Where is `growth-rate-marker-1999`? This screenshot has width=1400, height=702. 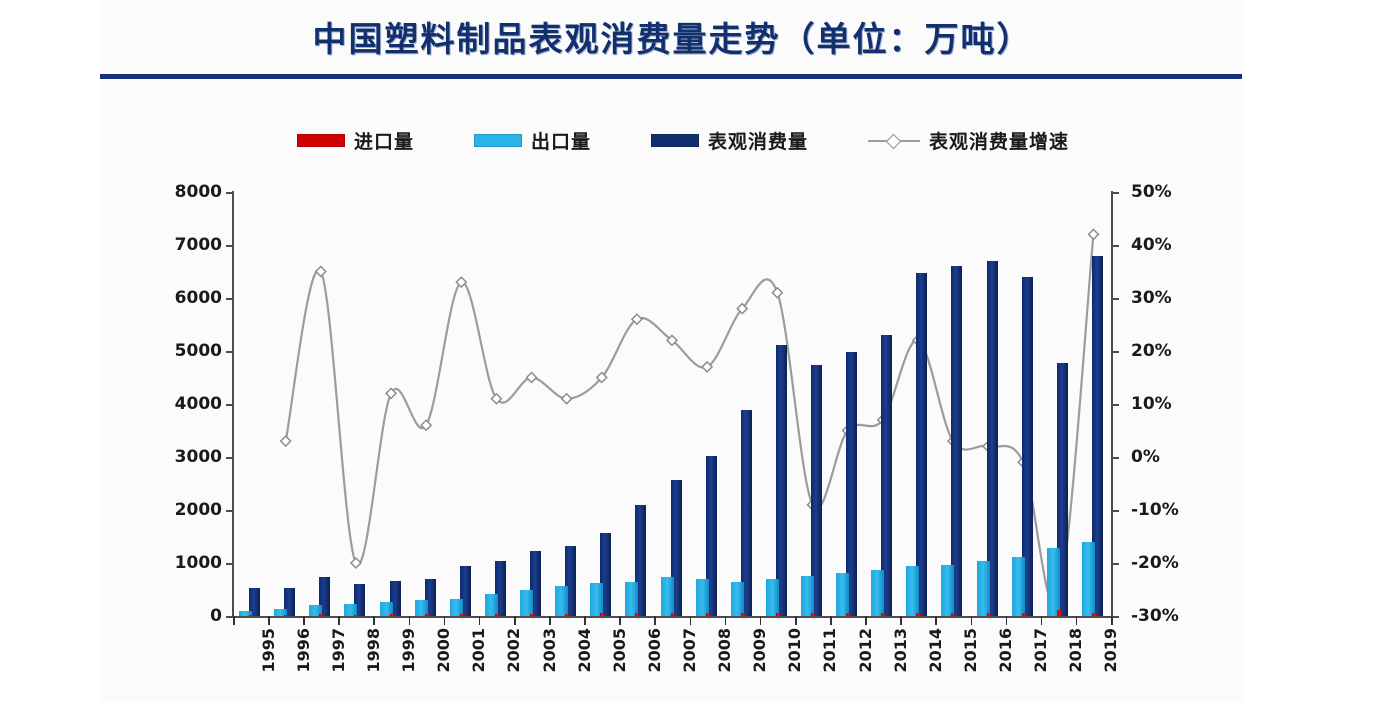
growth-rate-marker-1999 is located at coordinates (391, 393).